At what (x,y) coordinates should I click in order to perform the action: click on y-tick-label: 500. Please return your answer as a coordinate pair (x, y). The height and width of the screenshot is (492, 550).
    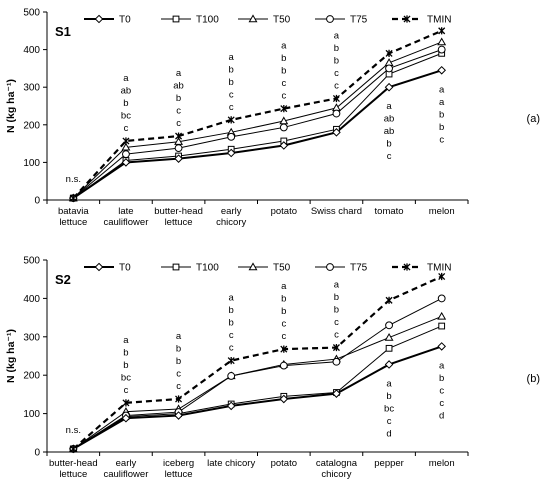
    Looking at the image, I should click on (31, 261).